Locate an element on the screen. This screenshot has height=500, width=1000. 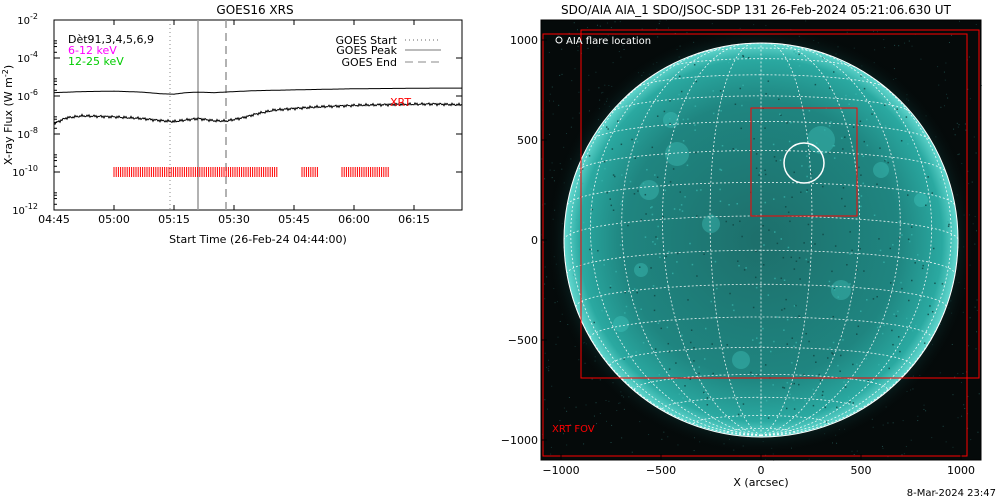
x-tick-label: 04:45 is located at coordinates (54, 219).